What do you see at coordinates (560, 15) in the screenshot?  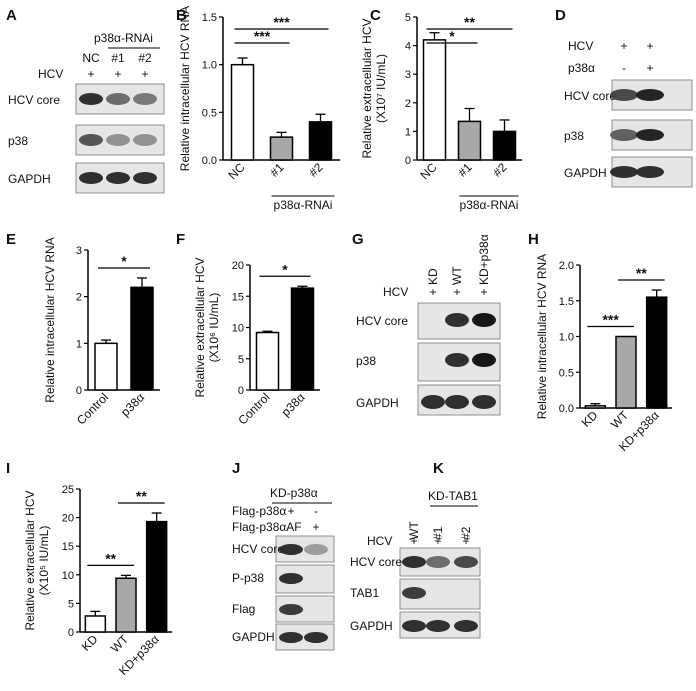 I see `panel-letter-D: D` at bounding box center [560, 15].